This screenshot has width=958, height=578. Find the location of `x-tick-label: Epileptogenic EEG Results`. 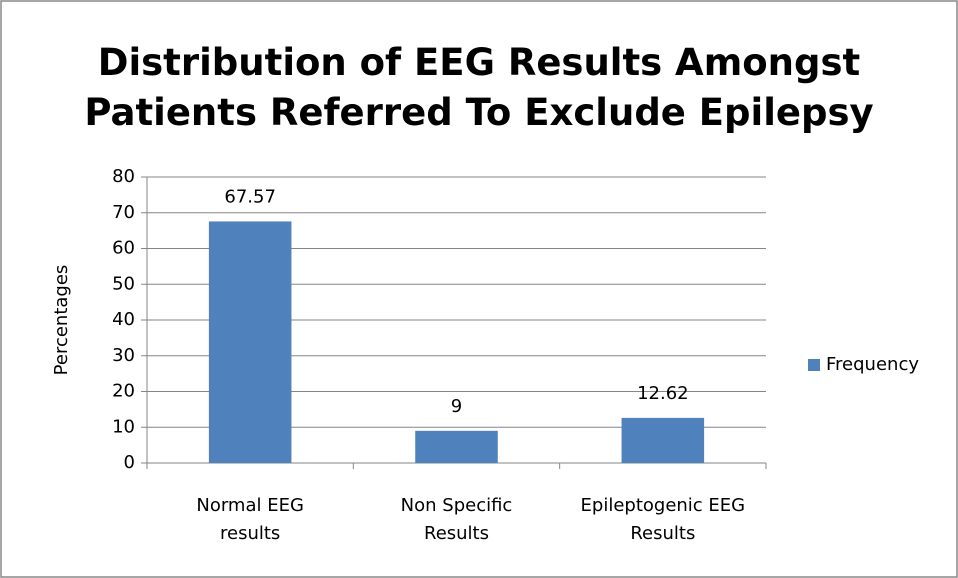

x-tick-label: Epileptogenic EEG Results is located at coordinates (663, 519).